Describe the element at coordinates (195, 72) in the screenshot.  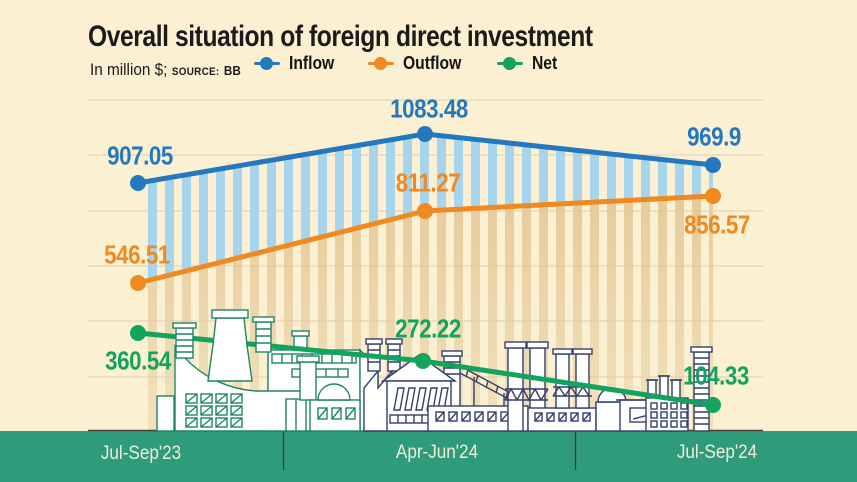
I see `source-label: SOURCE:` at that location.